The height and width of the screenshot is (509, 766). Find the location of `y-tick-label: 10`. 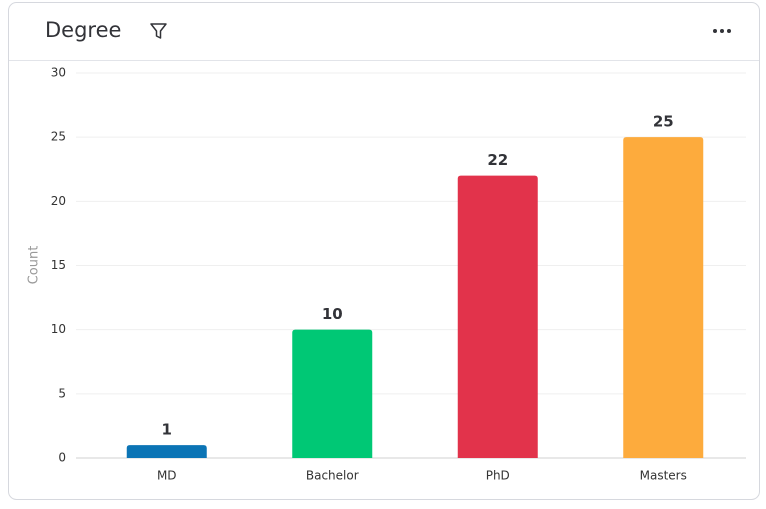

y-tick-label: 10 is located at coordinates (58, 329).